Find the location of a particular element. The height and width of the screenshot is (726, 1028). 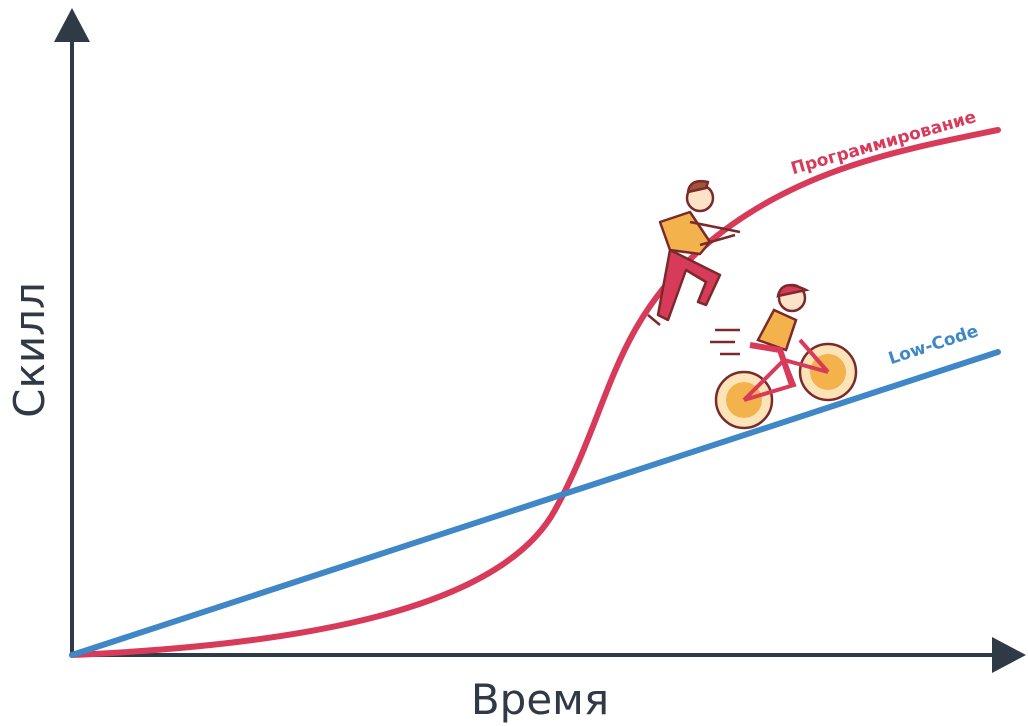

cyclist is located at coordinates (784, 356).